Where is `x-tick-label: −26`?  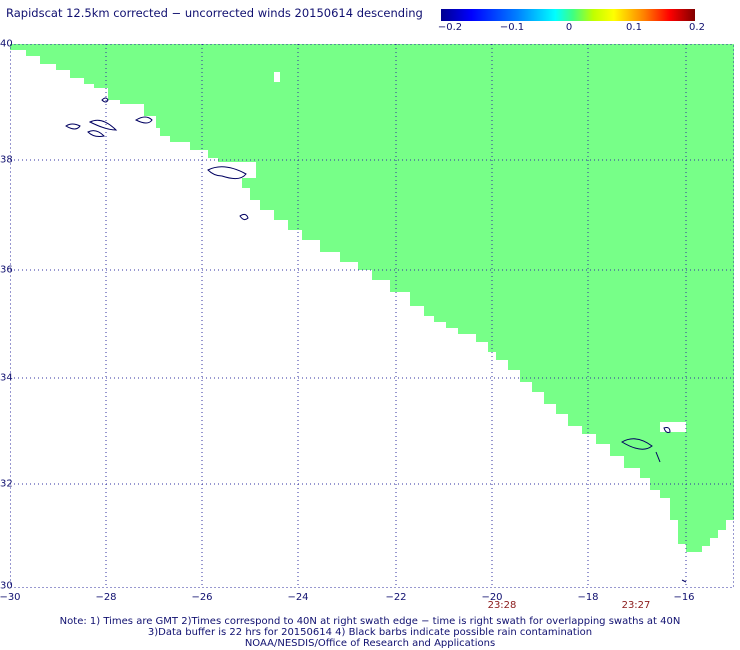 x-tick-label: −26 is located at coordinates (202, 597).